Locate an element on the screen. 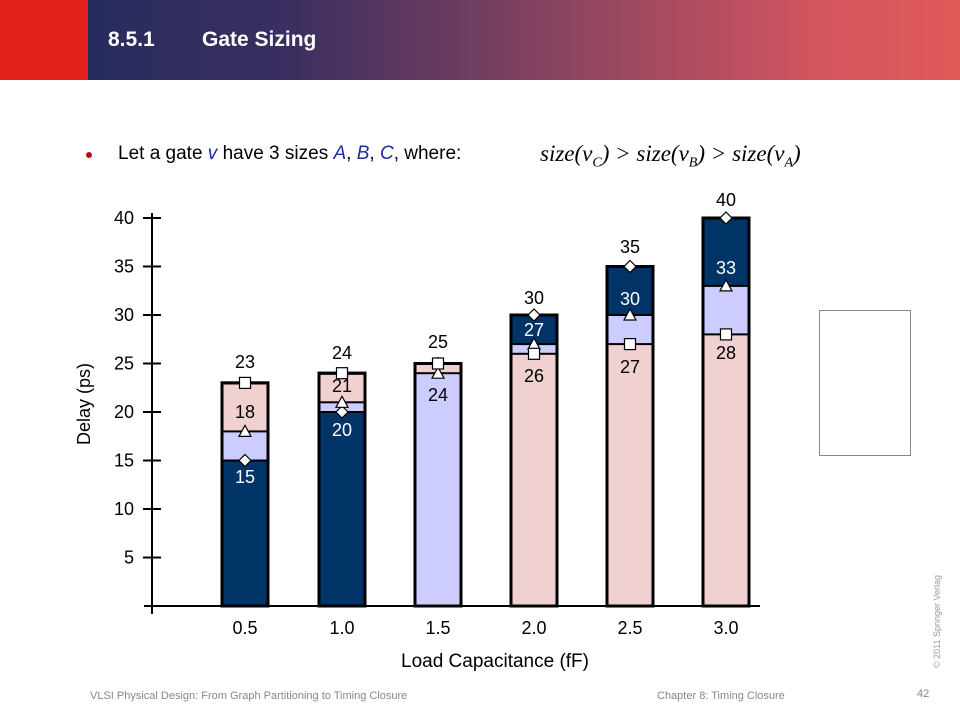 The image size is (960, 720). data-label-b: 27 is located at coordinates (534, 330).